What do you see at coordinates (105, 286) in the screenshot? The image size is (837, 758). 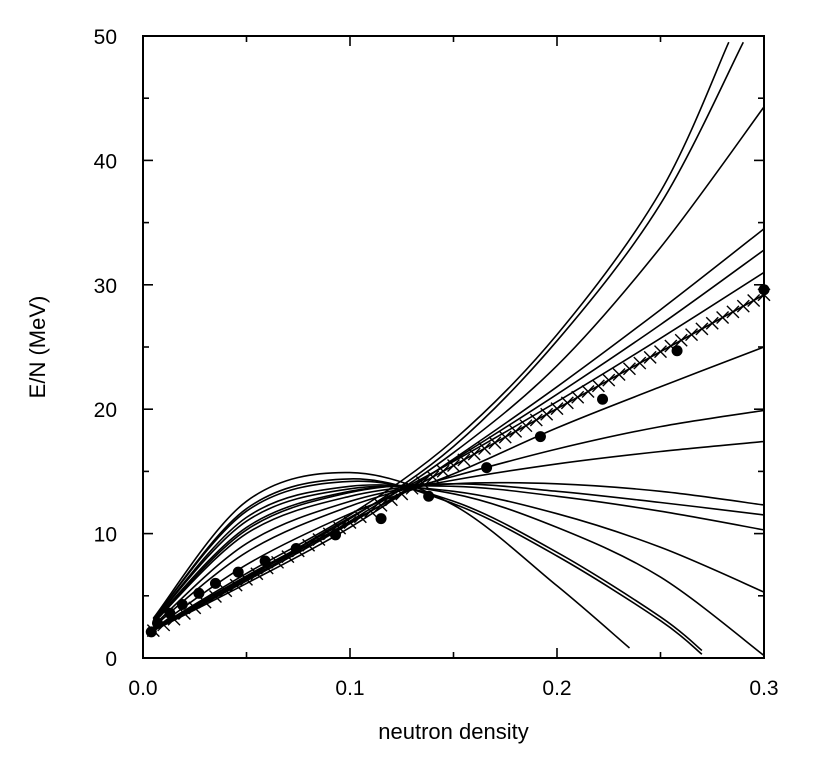 I see `y-tick-label: 30` at bounding box center [105, 286].